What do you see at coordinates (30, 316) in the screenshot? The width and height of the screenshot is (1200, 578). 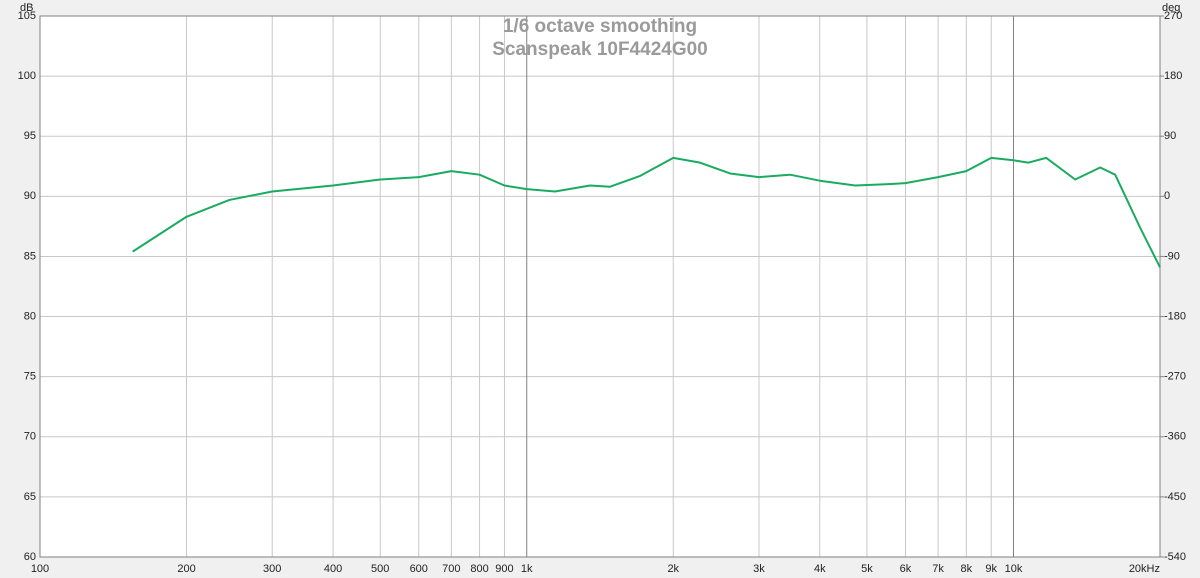 I see `y-tick-label: 80` at bounding box center [30, 316].